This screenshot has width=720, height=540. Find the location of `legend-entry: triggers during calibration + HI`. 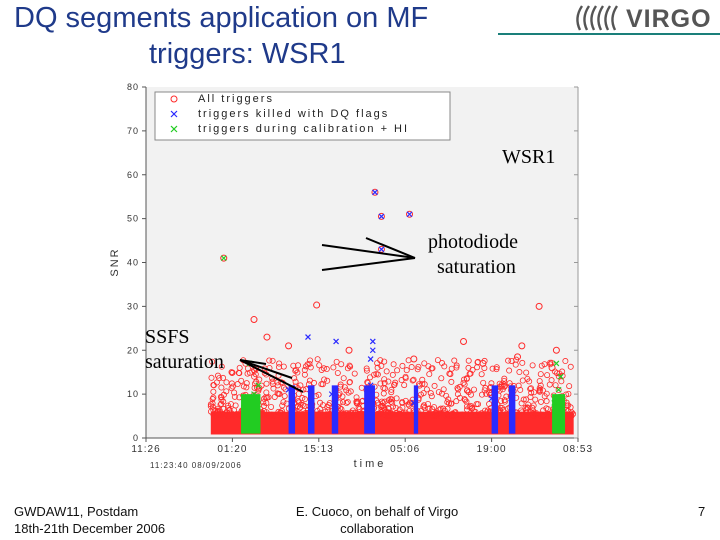

legend-entry: triggers during calibration + HI is located at coordinates (288, 129).